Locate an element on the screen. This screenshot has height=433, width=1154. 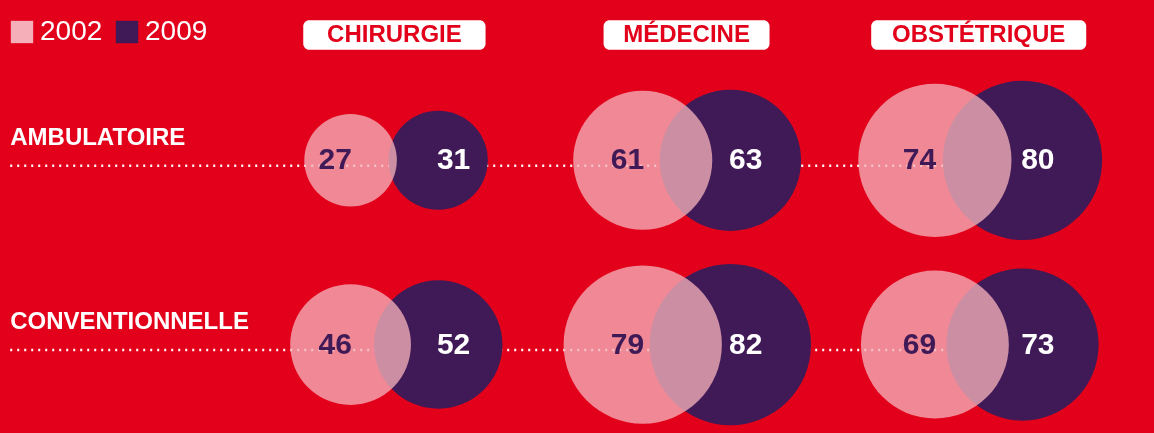
data-label: 82 is located at coordinates (746, 343).